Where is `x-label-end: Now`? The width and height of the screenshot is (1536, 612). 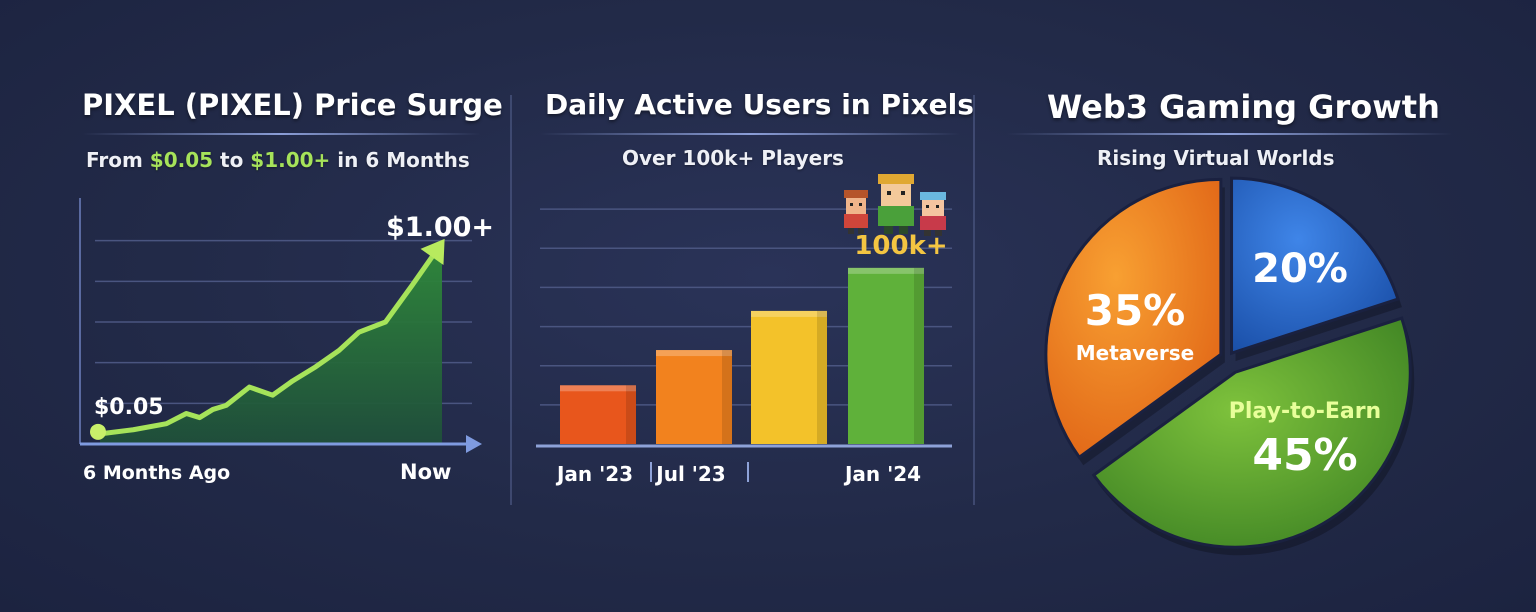
x-label-end: Now is located at coordinates (425, 472).